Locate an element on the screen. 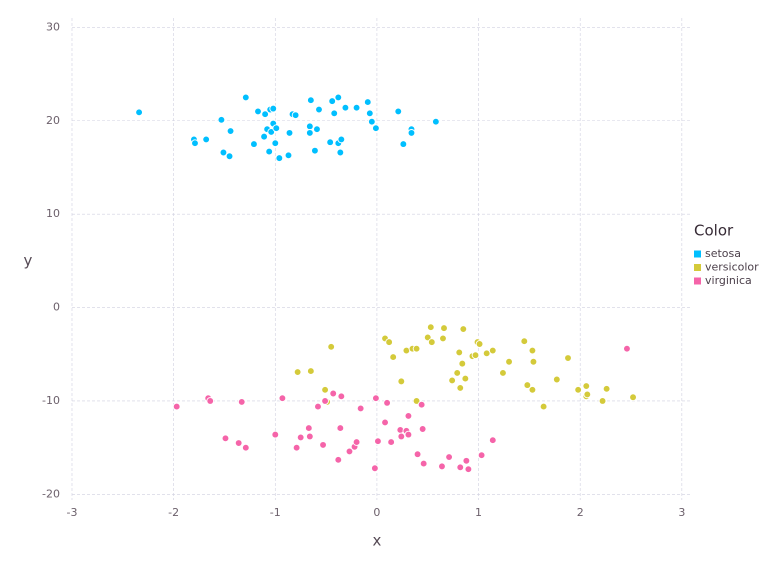 This screenshot has height=576, width=768. y-tick-label: 10 is located at coordinates (53, 213).